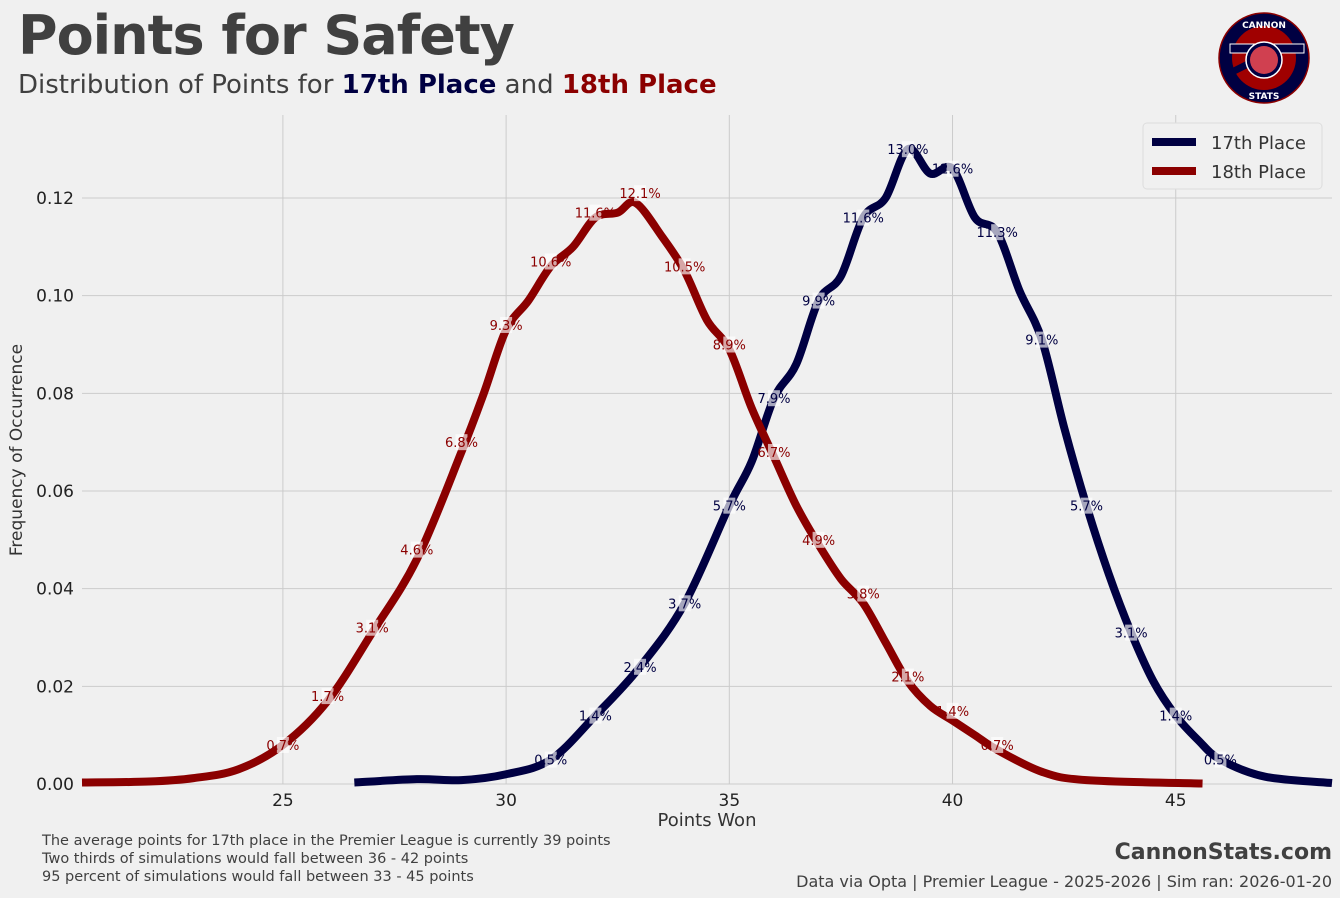 The height and width of the screenshot is (898, 1340). I want to click on data-label: 4.6%, so click(416, 551).